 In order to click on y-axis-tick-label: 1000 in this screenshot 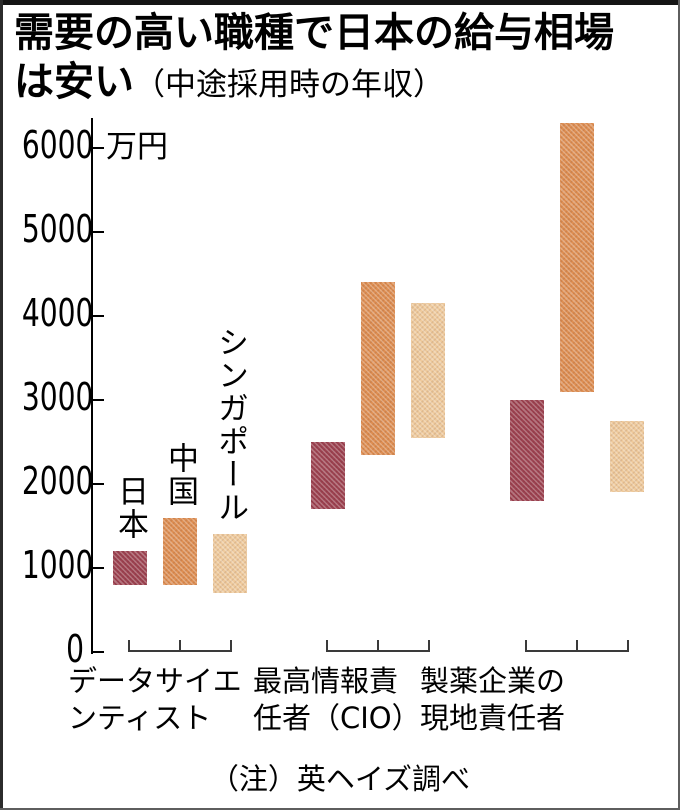, I will do `click(57, 565)`.